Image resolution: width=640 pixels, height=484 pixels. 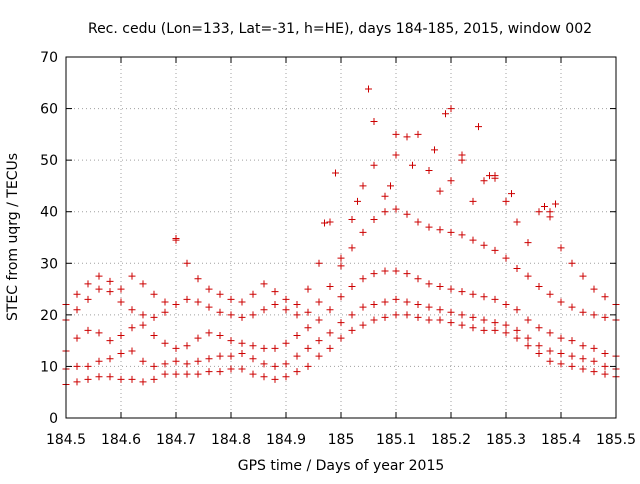 I want to click on x-tick-label: 184.9, so click(x=286, y=440).